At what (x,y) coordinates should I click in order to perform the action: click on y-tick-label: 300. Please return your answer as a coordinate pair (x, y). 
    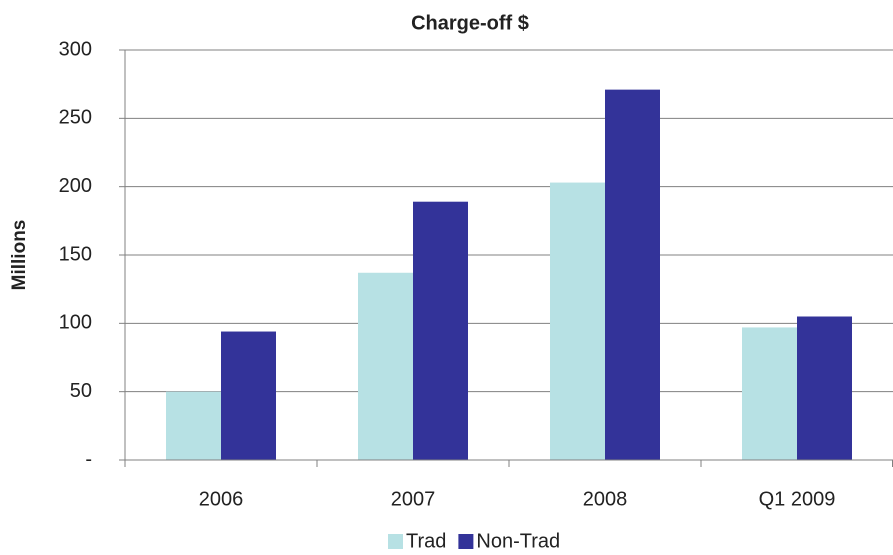
    Looking at the image, I should click on (75, 49).